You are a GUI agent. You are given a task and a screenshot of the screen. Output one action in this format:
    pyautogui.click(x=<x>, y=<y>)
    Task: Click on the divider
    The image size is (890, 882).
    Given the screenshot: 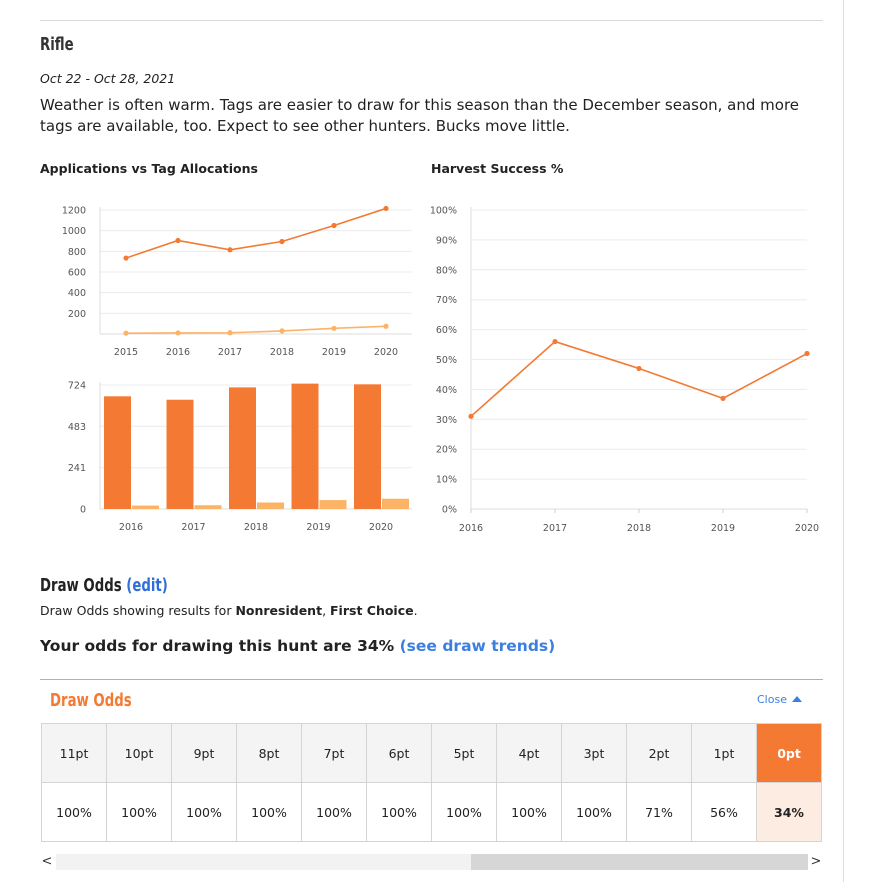 What is the action you would take?
    pyautogui.click(x=431, y=20)
    